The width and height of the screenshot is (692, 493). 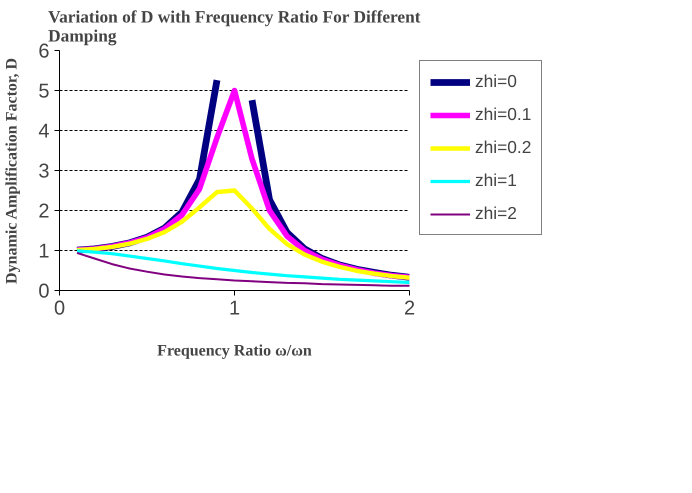 What do you see at coordinates (44, 251) in the screenshot?
I see `y-tick-label: 1` at bounding box center [44, 251].